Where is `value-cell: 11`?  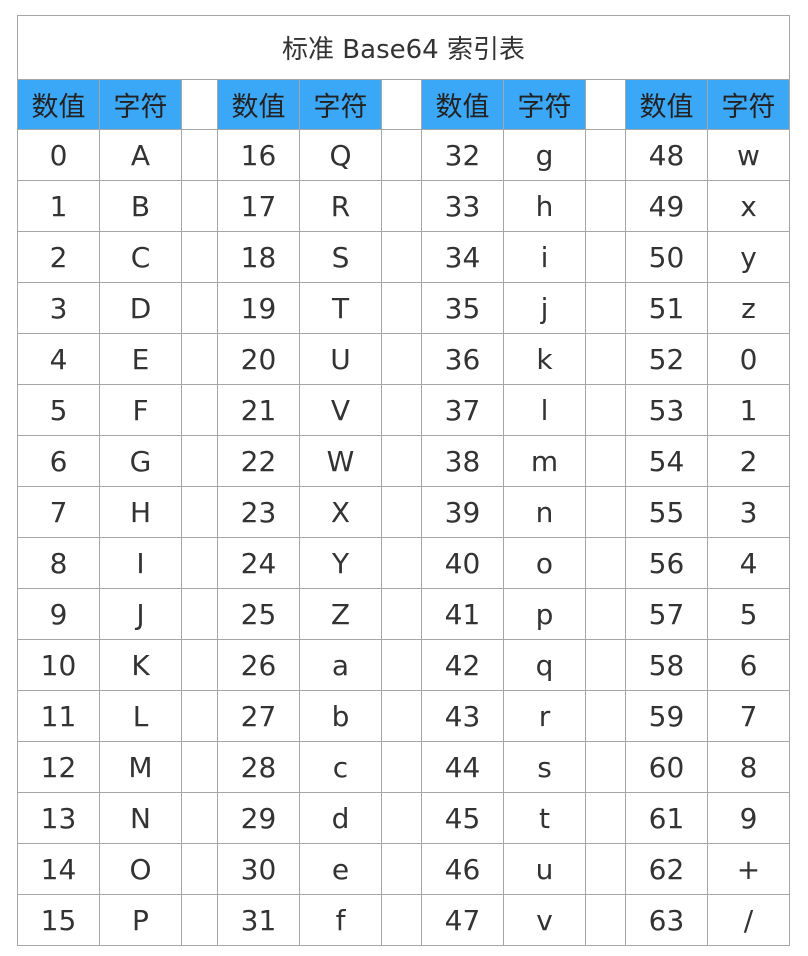 value-cell: 11 is located at coordinates (58, 716).